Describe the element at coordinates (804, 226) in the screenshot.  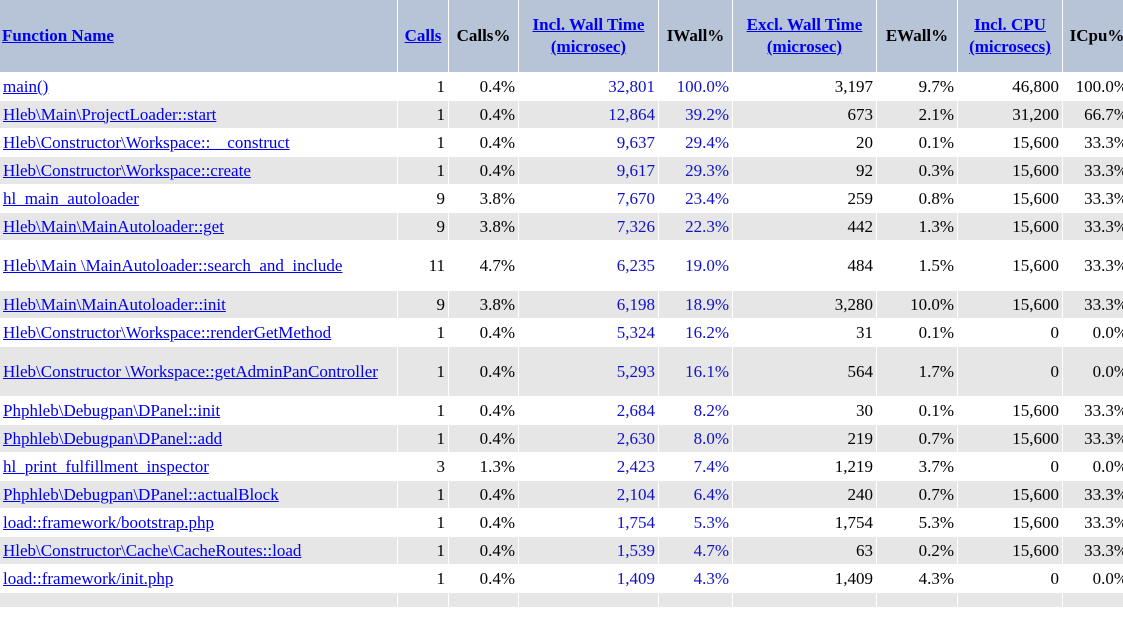
I see `excl-wall-cell: 442` at that location.